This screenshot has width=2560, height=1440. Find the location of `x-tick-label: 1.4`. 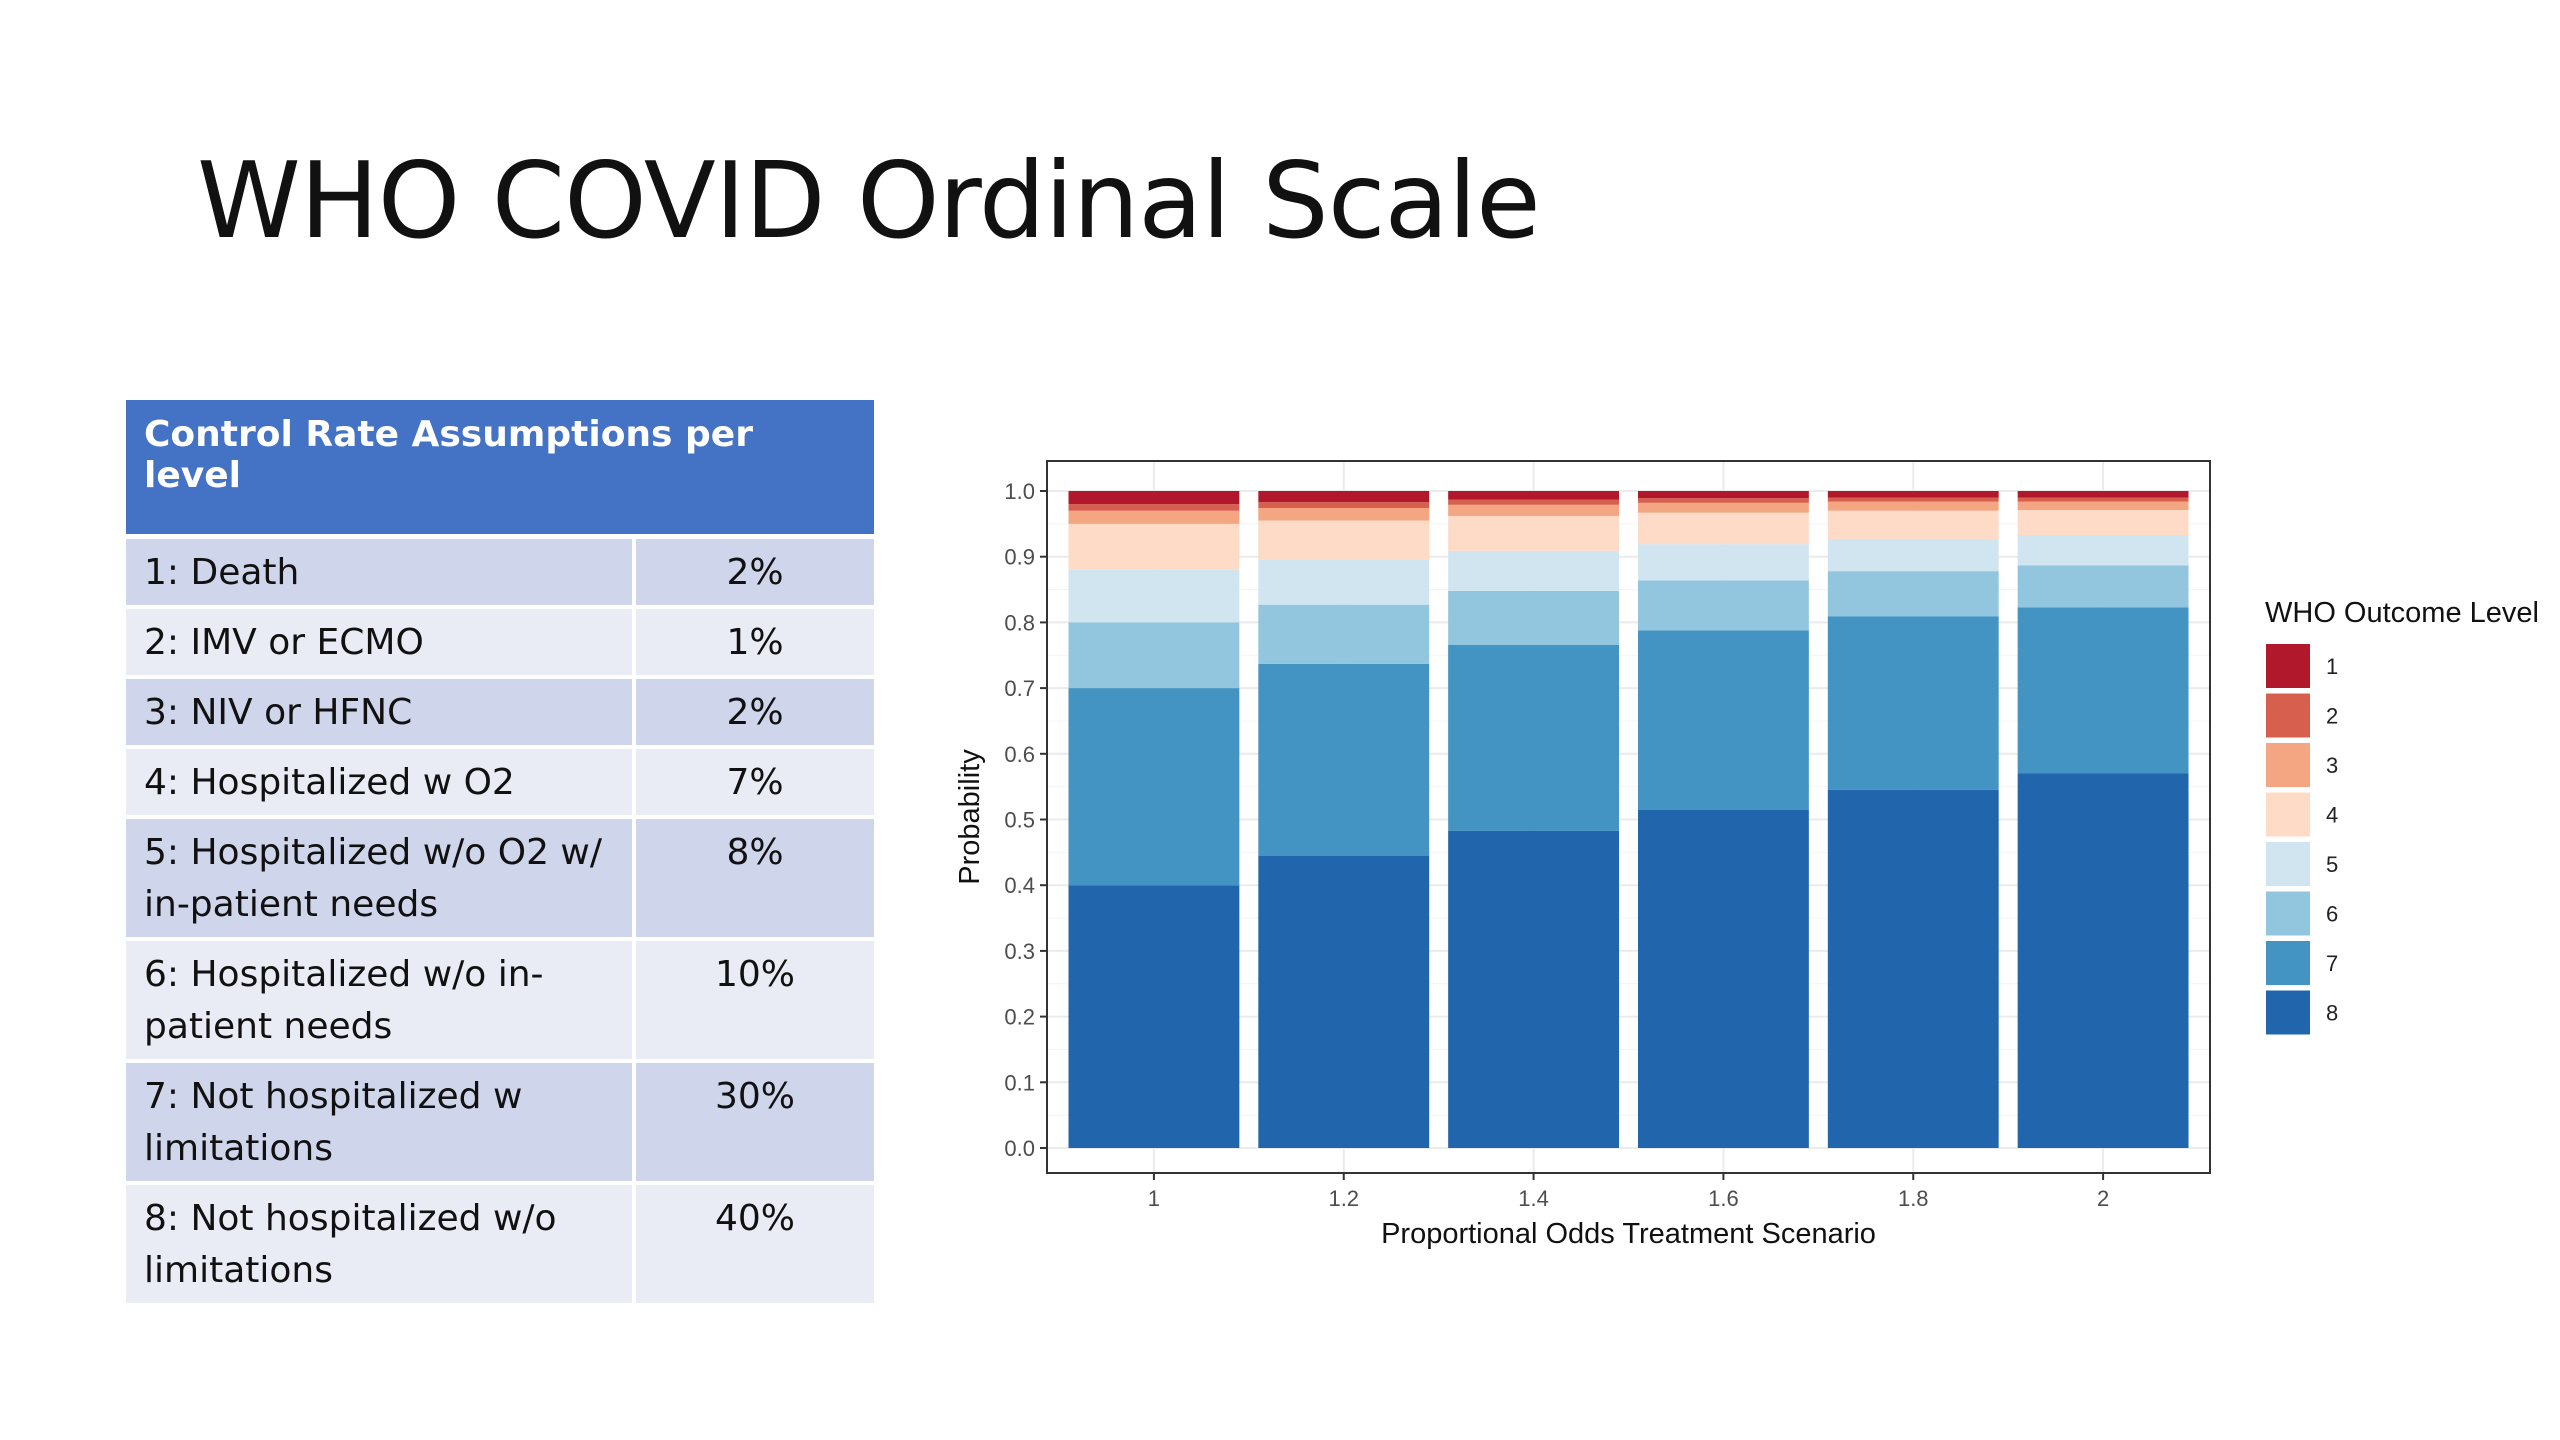

x-tick-label: 1.4 is located at coordinates (1533, 1198).